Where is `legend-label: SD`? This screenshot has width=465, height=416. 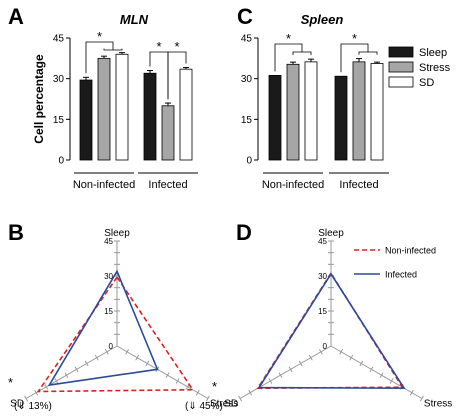 legend-label: SD is located at coordinates (426, 83).